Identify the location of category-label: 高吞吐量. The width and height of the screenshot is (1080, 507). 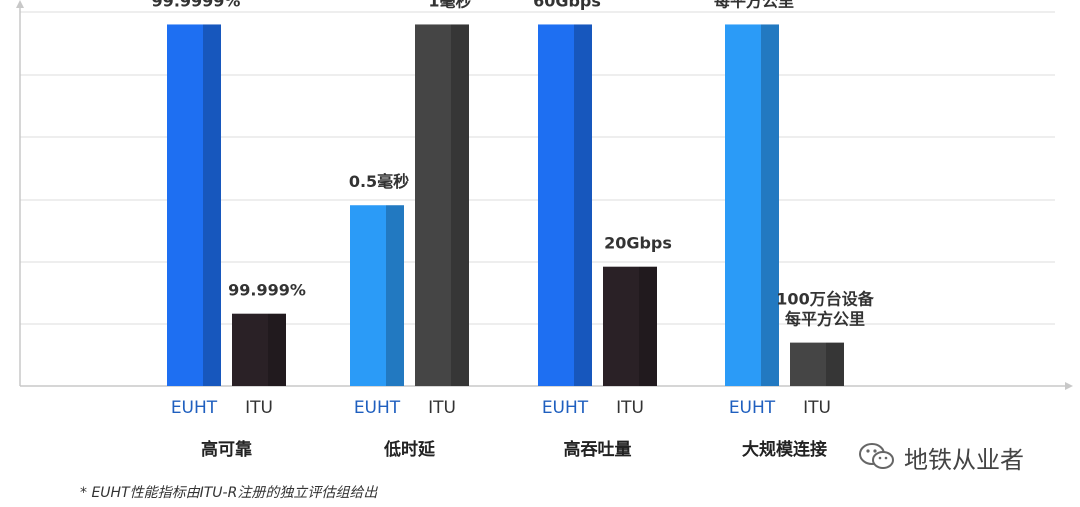
(598, 449).